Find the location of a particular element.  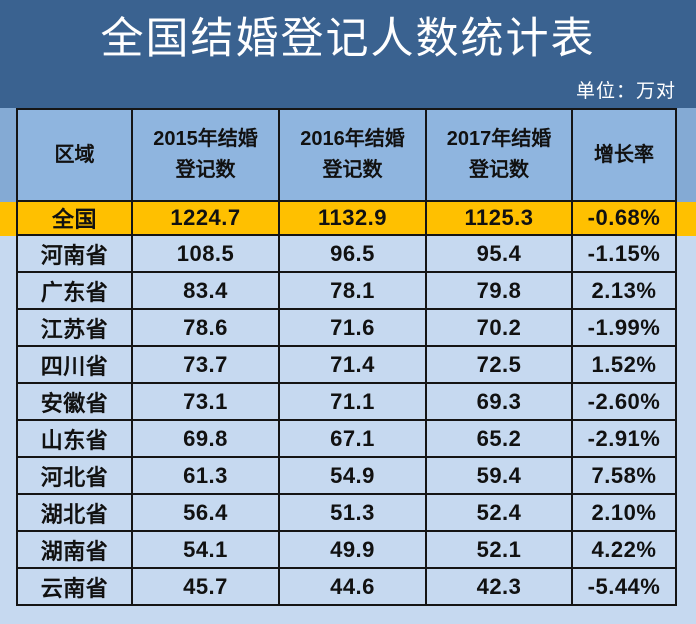

unit-label: 单位：万对 is located at coordinates (625, 91).